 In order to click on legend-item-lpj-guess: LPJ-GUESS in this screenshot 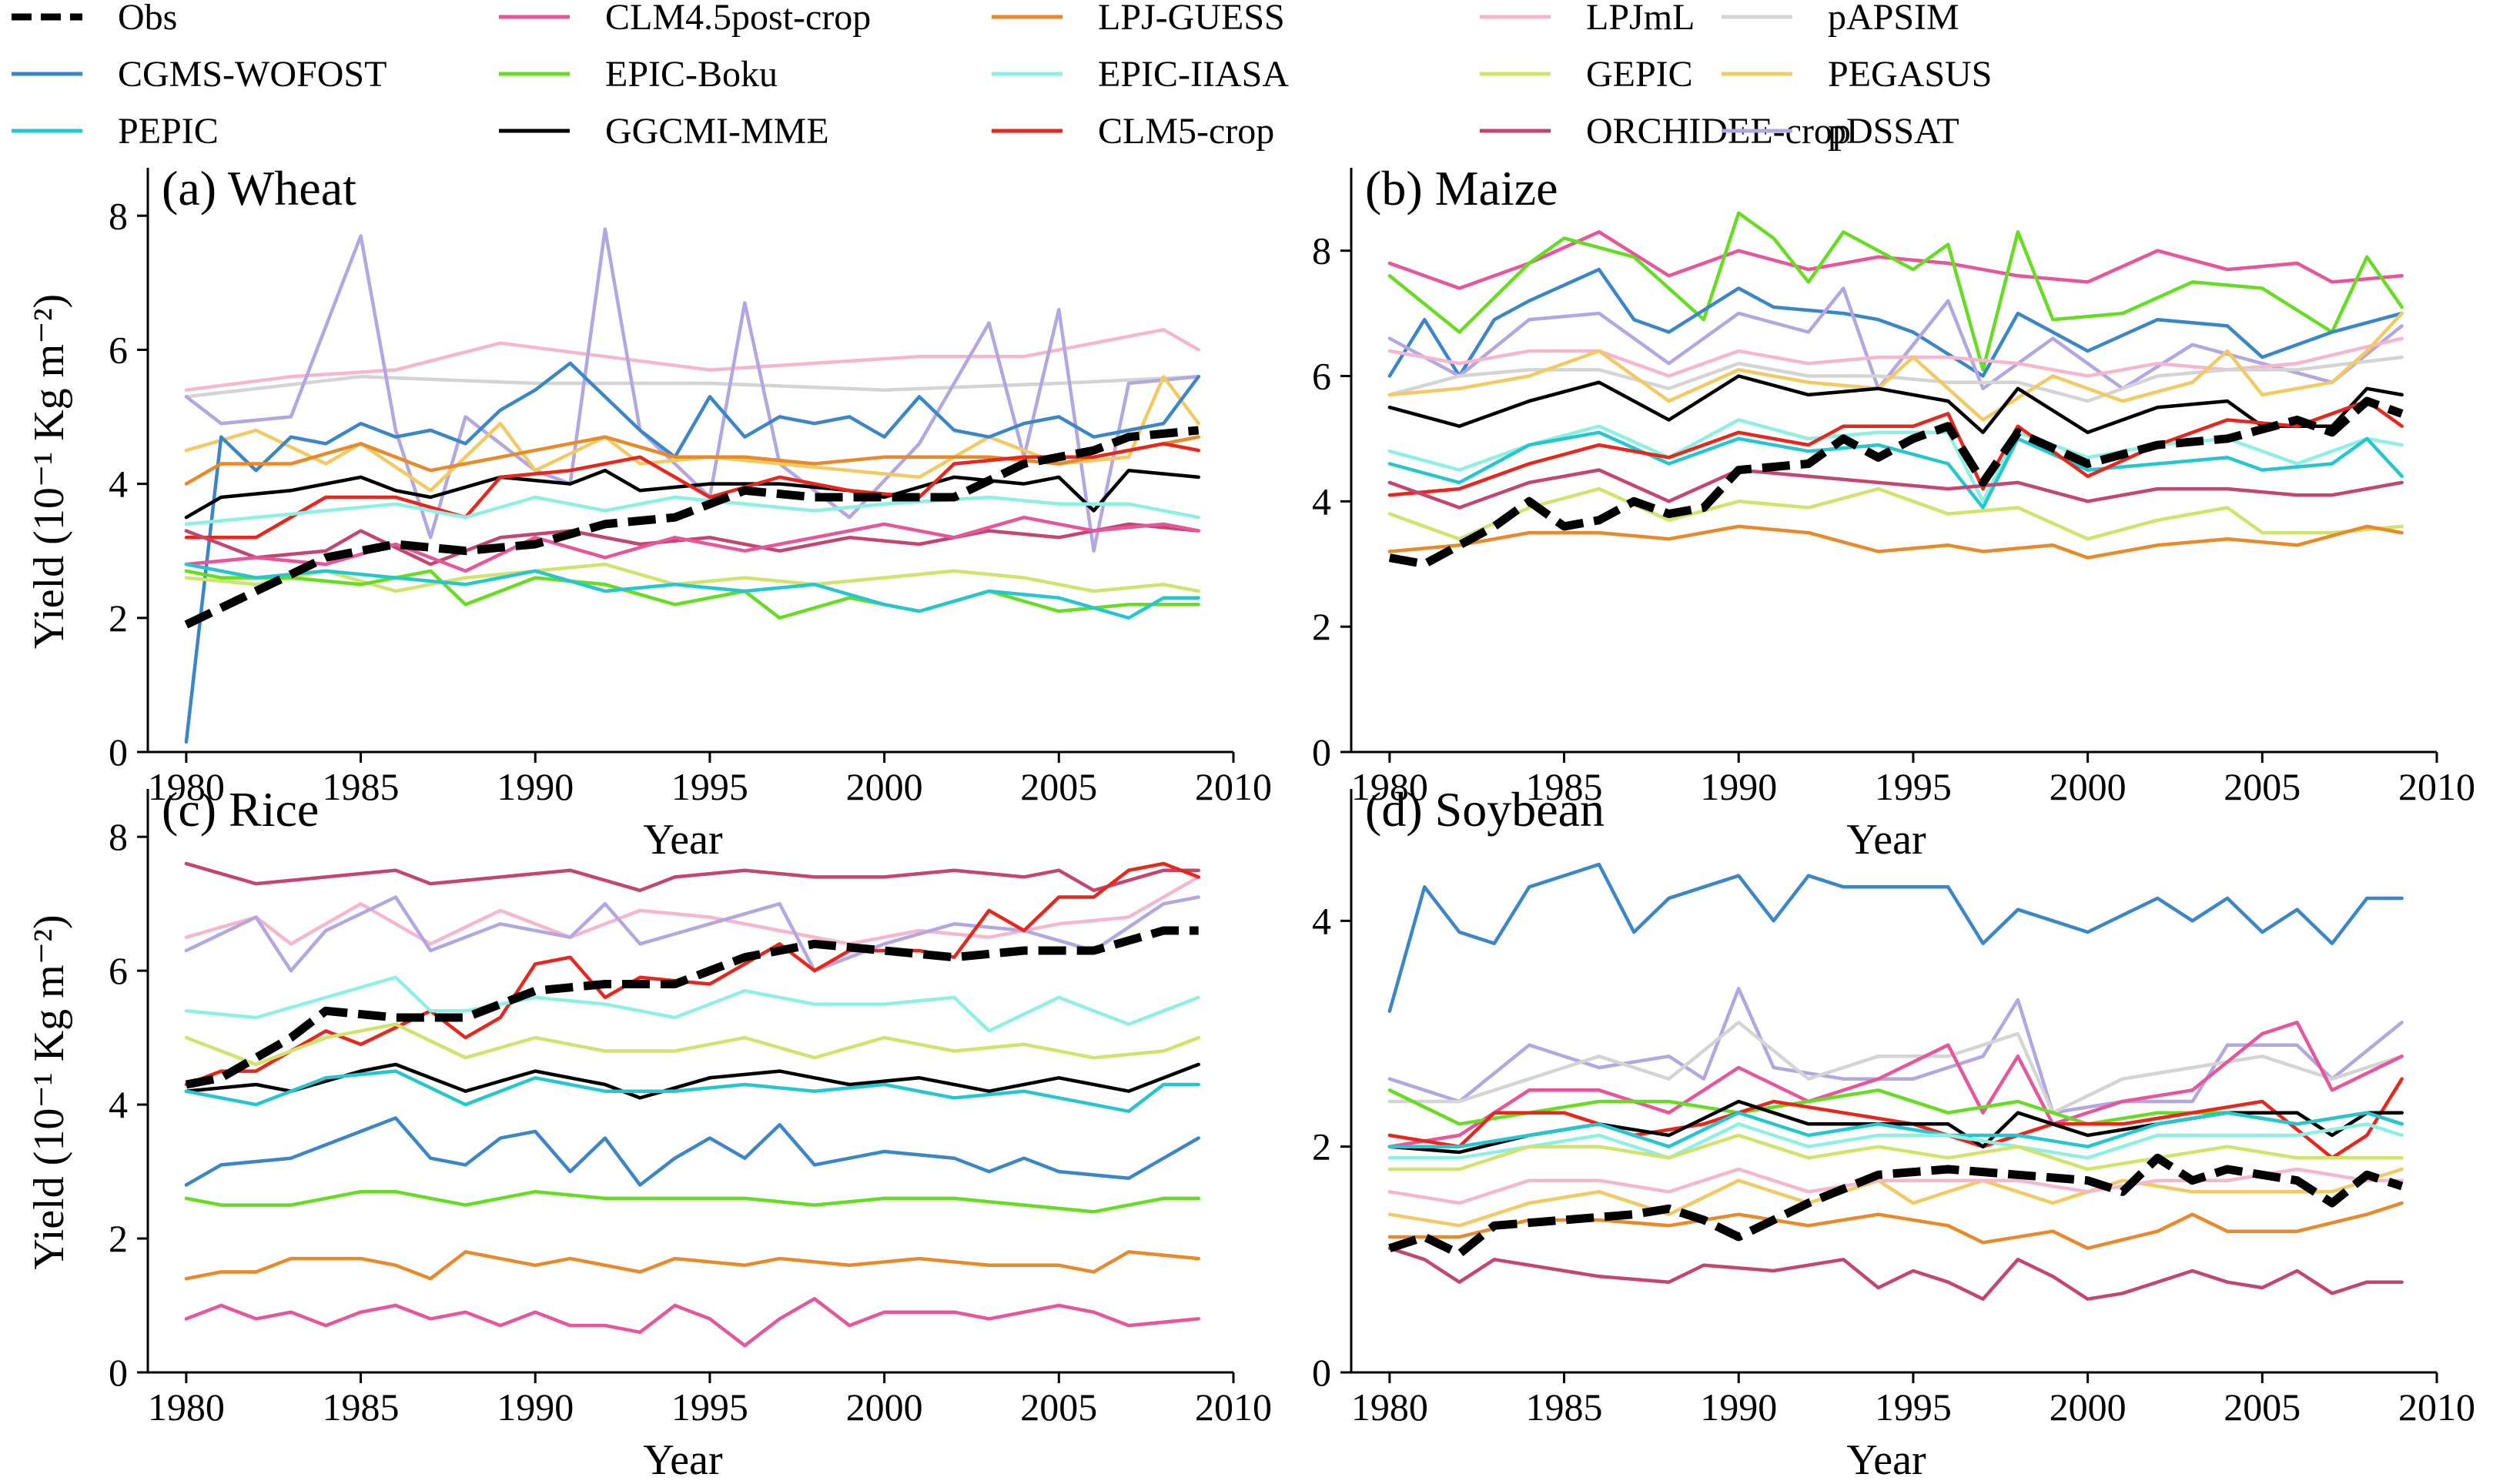, I will do `click(1138, 19)`.